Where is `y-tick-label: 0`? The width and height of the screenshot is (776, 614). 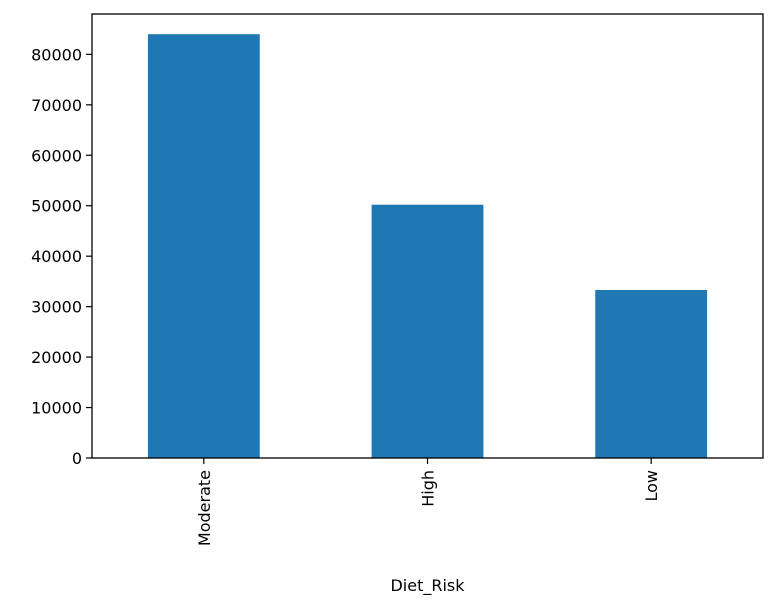
y-tick-label: 0 is located at coordinates (77, 458).